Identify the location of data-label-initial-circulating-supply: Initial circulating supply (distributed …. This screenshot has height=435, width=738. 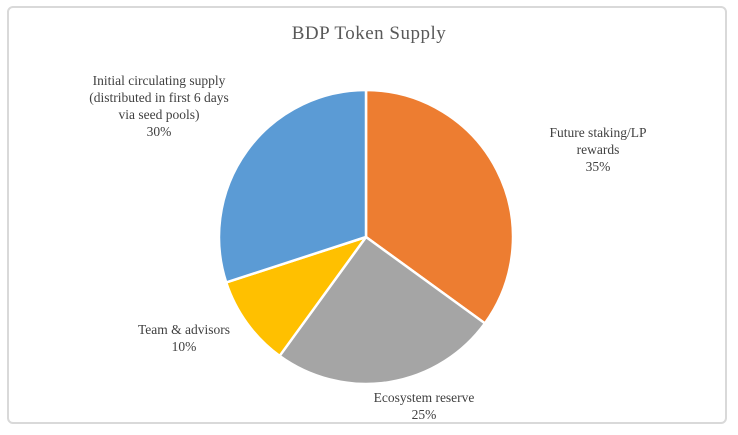
(159, 106).